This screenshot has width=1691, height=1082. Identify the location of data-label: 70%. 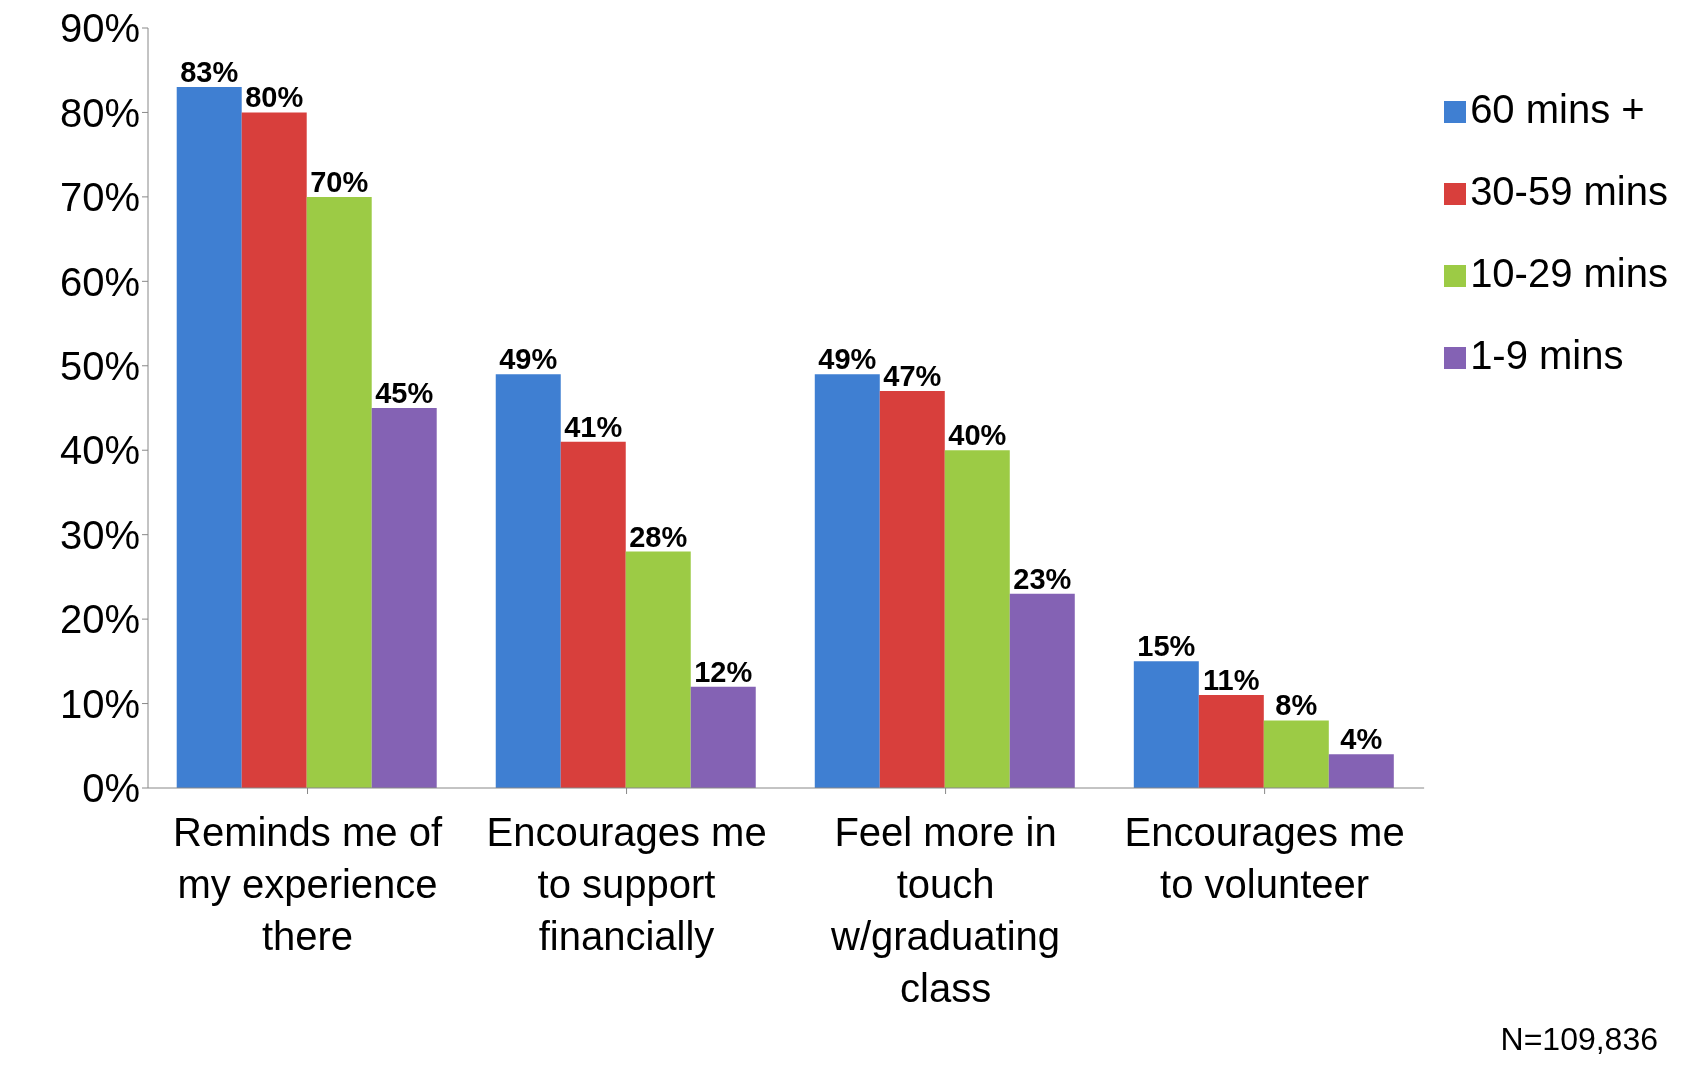
(339, 181).